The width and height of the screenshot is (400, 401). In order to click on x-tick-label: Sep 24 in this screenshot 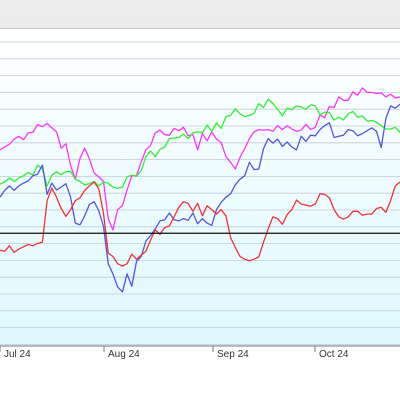, I will do `click(233, 354)`.